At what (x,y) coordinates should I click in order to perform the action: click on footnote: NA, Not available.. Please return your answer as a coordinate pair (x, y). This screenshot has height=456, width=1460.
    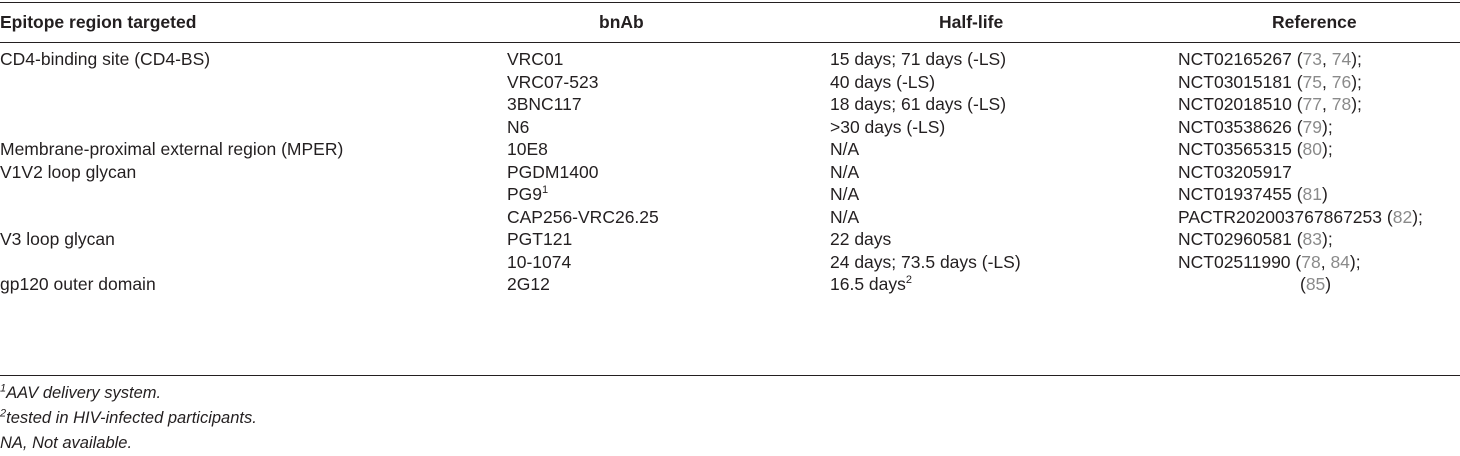
    Looking at the image, I should click on (730, 443).